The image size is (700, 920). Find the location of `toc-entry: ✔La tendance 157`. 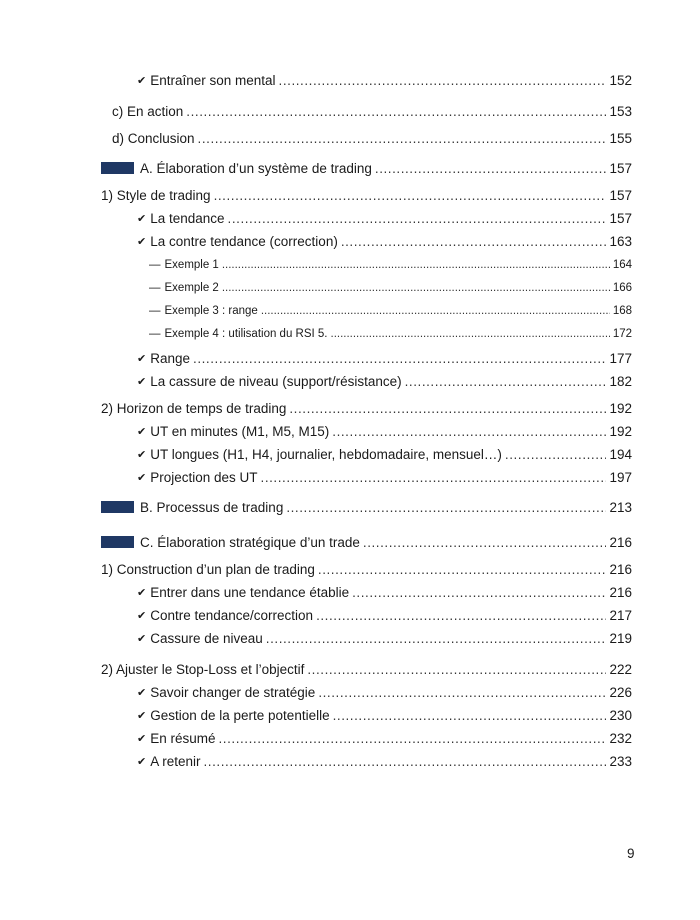

toc-entry: ✔La tendance 157 is located at coordinates (384, 218).